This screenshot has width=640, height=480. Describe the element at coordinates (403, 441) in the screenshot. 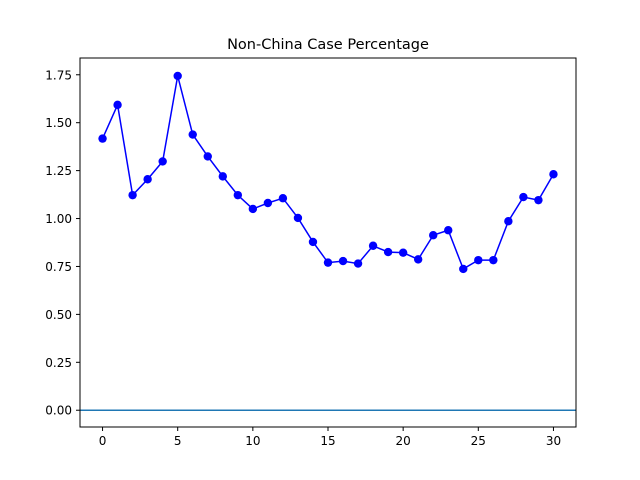

I see `x-tick-label: 20` at that location.